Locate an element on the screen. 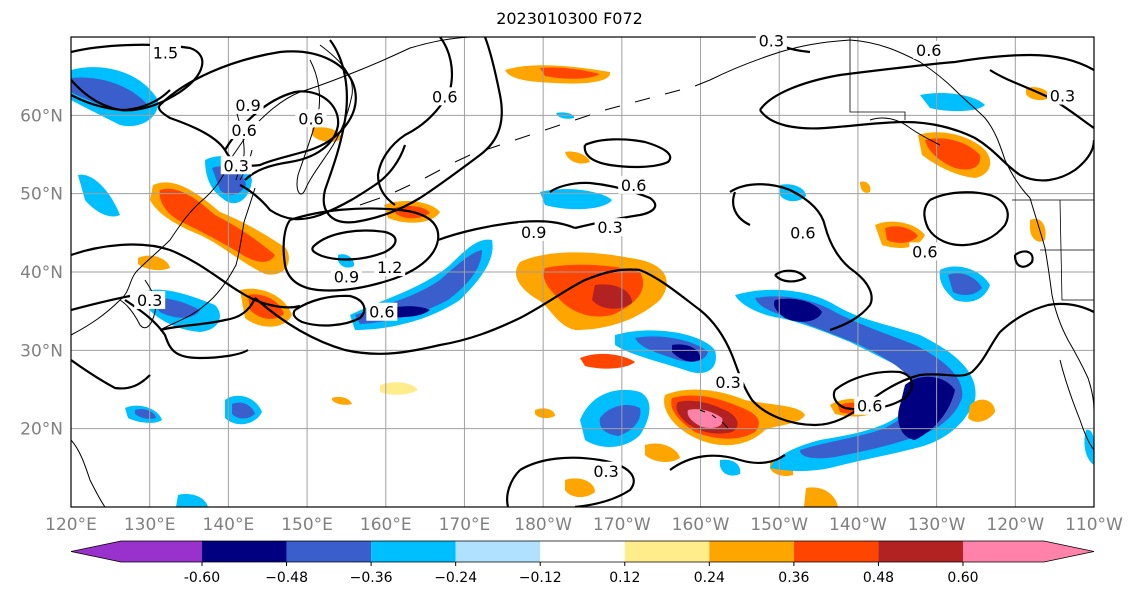 This screenshot has width=1139, height=601. lat-tick-label: 50°N is located at coordinates (41, 195).